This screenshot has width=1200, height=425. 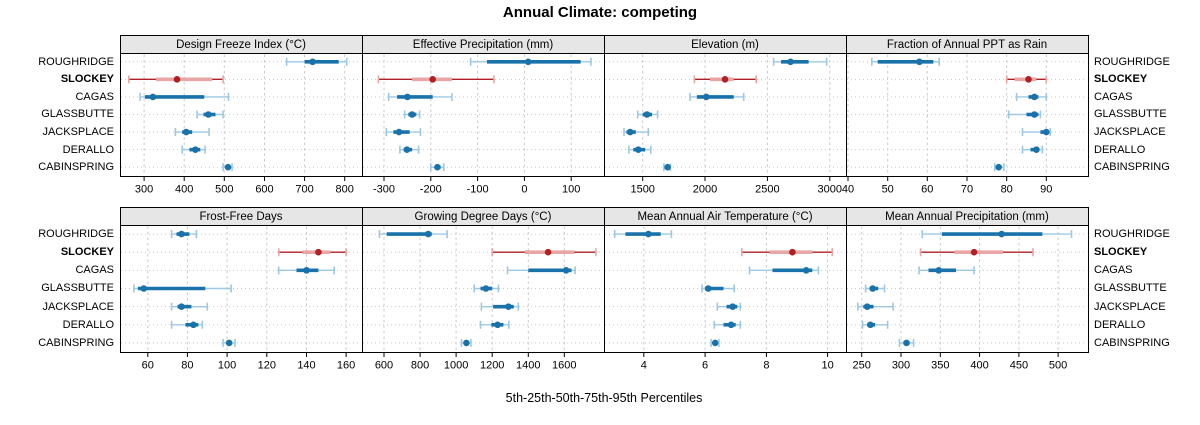 What do you see at coordinates (705, 366) in the screenshot?
I see `axis-tick-label: 6` at bounding box center [705, 366].